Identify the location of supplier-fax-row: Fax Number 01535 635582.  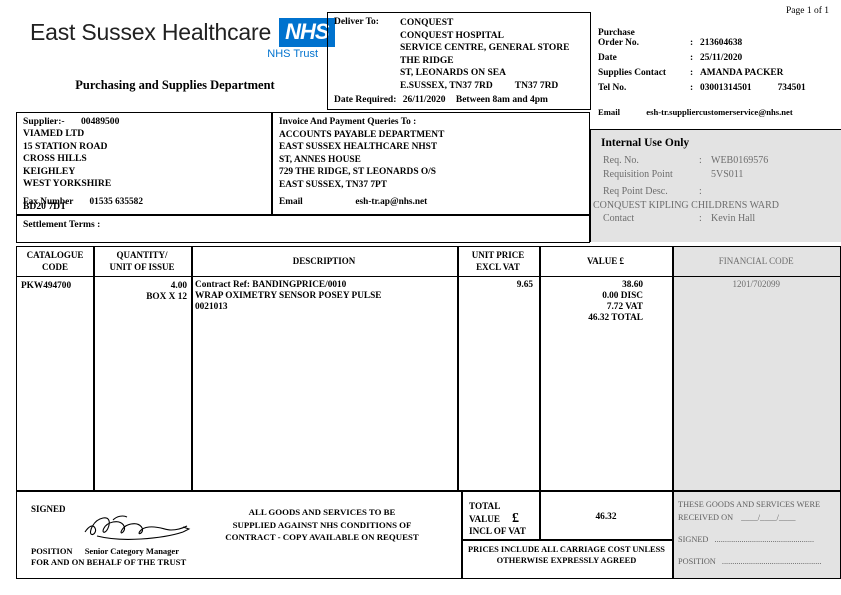
(83, 202).